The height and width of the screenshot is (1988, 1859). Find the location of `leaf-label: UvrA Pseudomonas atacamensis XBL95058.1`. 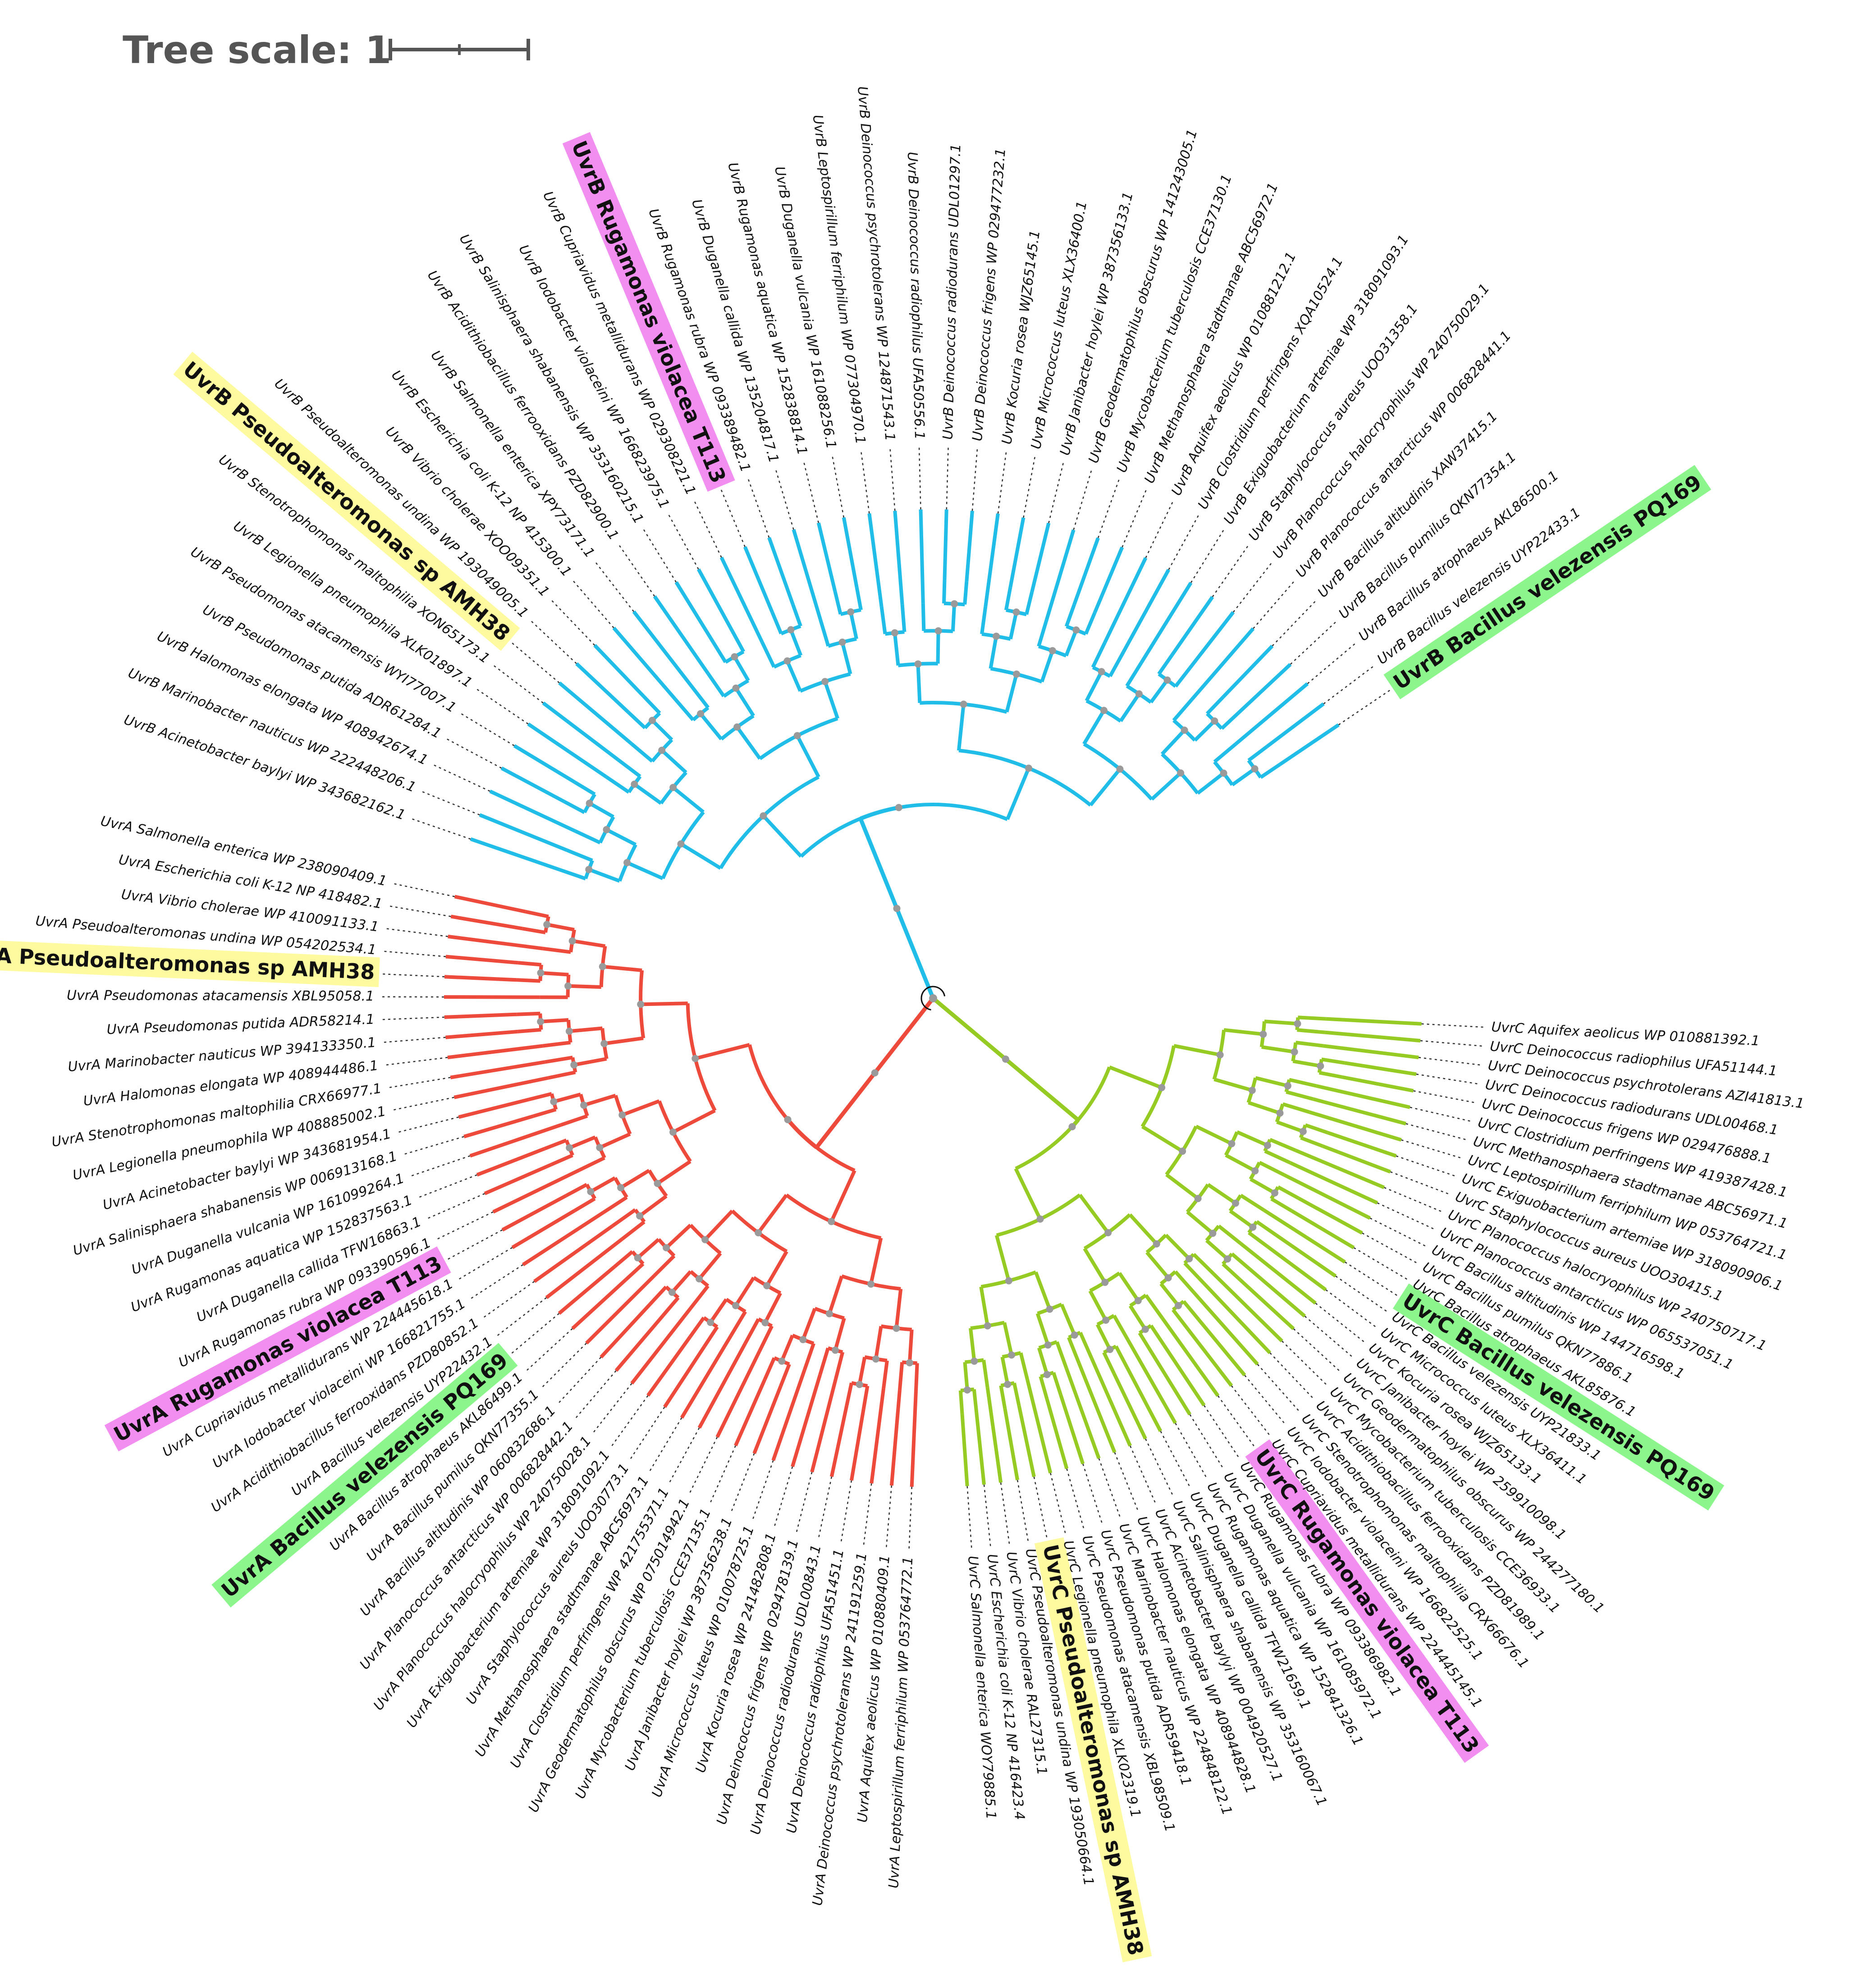

leaf-label: UvrA Pseudomonas atacamensis XBL95058.1 is located at coordinates (220, 995).